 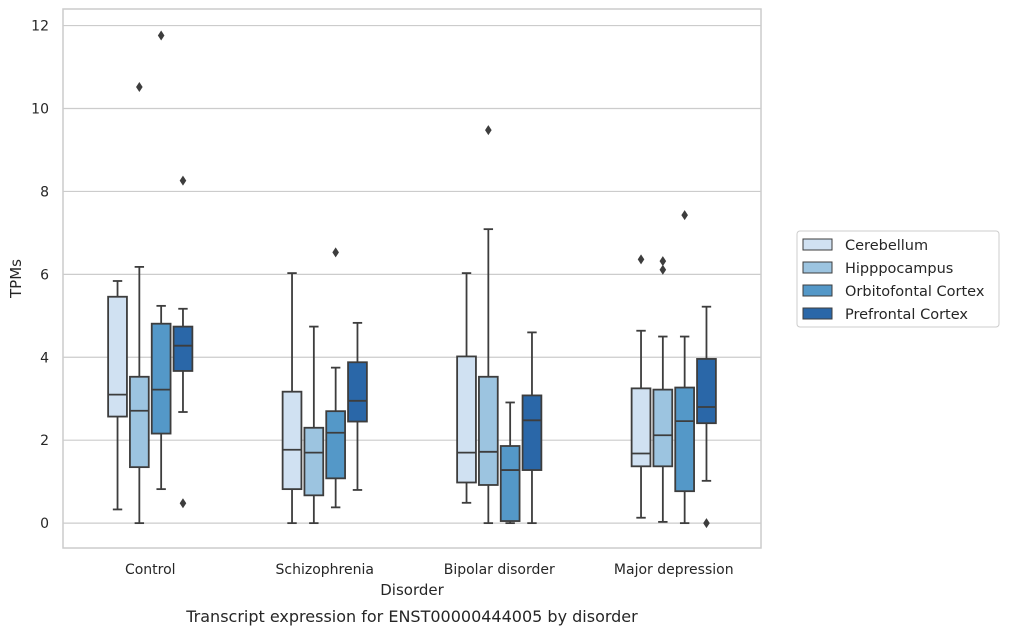 I want to click on y-tick-label: 2, so click(x=44, y=441).